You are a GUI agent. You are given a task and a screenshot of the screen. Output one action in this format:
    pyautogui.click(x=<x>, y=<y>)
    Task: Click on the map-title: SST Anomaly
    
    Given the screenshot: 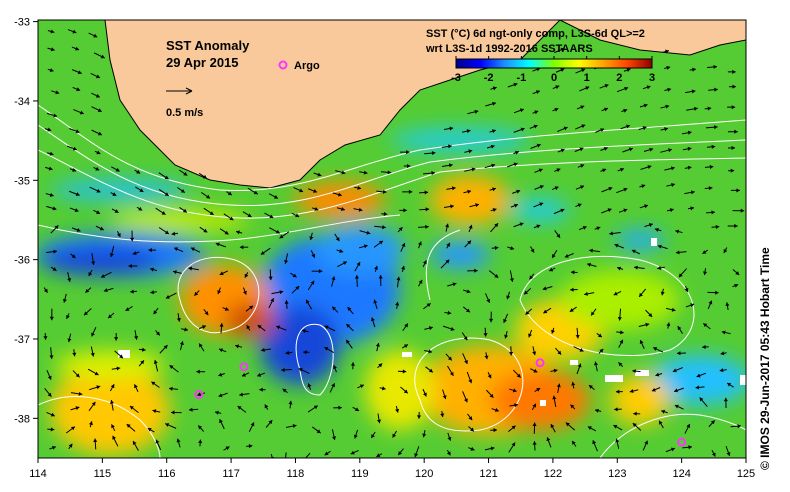 What is the action you would take?
    pyautogui.click(x=208, y=45)
    